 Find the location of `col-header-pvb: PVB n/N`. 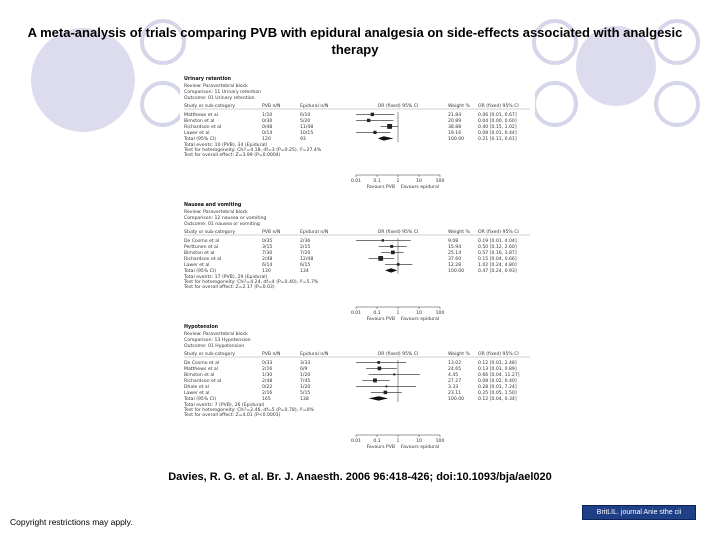

col-header-pvb: PVB n/N is located at coordinates (271, 106).